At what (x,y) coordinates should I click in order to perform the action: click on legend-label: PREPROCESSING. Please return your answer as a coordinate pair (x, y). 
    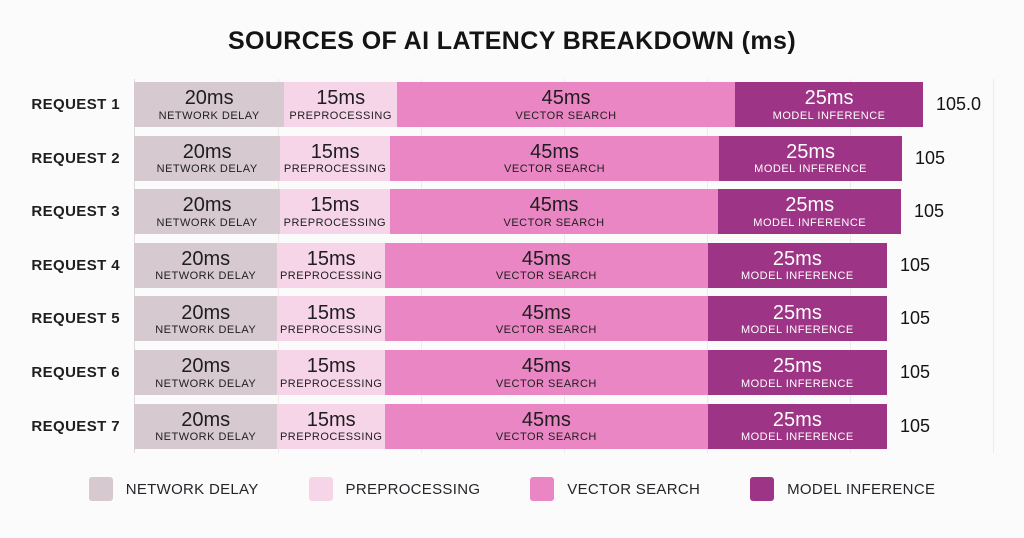
    Looking at the image, I should click on (413, 489).